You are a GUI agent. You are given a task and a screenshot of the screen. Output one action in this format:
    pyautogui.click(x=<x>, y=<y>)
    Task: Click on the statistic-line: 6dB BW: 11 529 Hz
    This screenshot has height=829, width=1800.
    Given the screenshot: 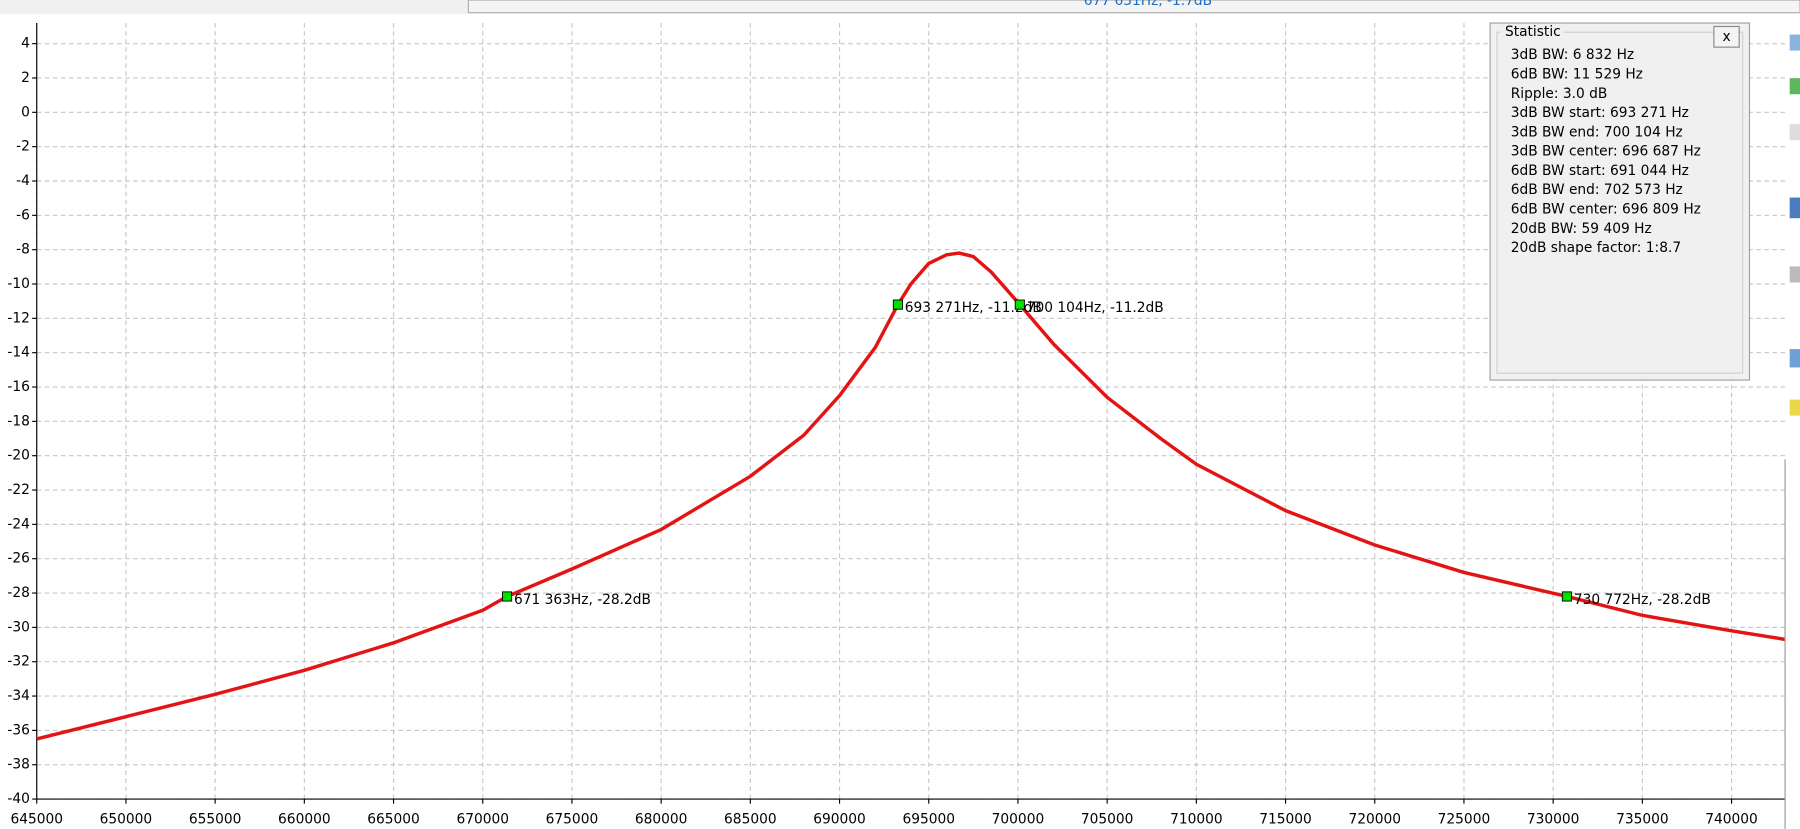 What is the action you would take?
    pyautogui.click(x=1577, y=74)
    